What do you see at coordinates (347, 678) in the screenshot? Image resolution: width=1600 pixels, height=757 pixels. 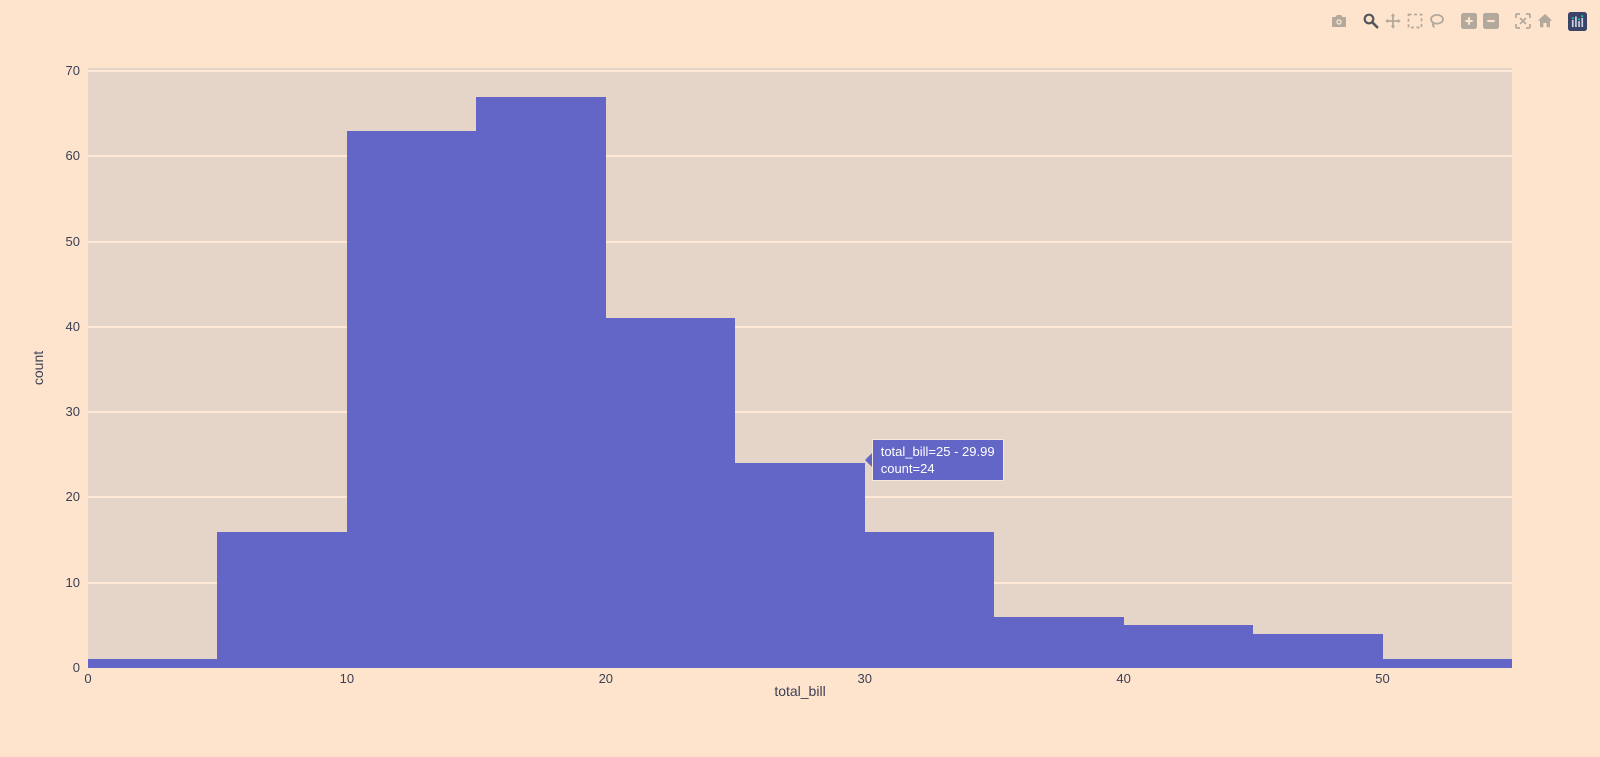 I see `x-tick-label: 10` at bounding box center [347, 678].